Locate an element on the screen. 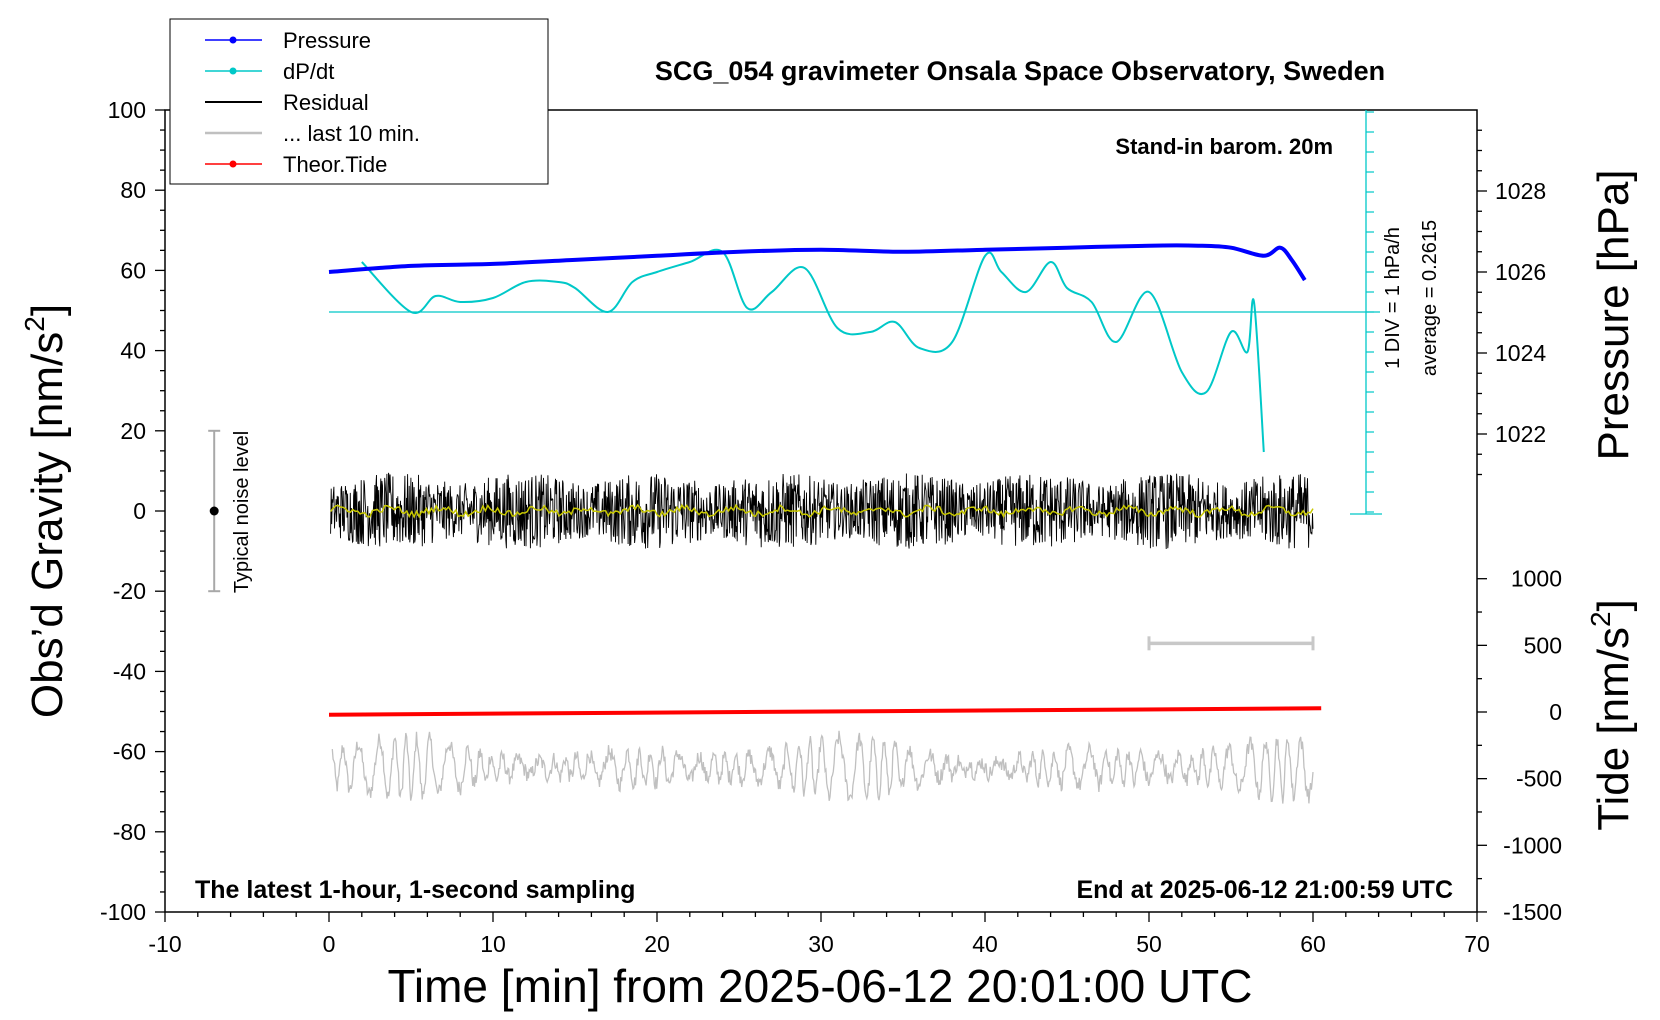 The width and height of the screenshot is (1660, 1020). x-tick-label: 30 is located at coordinates (821, 944).